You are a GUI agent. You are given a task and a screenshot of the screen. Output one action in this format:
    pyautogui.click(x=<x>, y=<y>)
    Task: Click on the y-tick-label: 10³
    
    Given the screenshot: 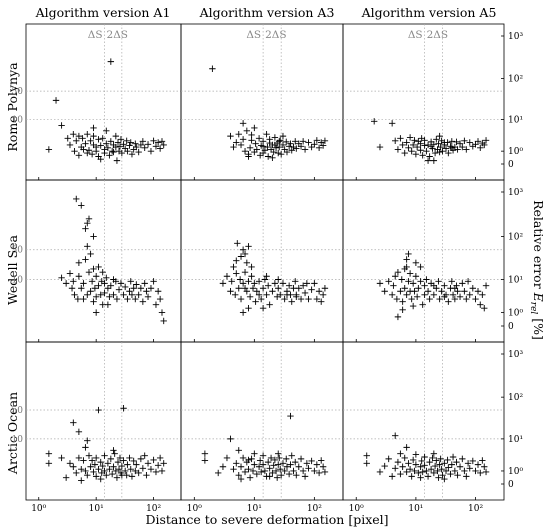 What is the action you would take?
    pyautogui.click(x=515, y=355)
    